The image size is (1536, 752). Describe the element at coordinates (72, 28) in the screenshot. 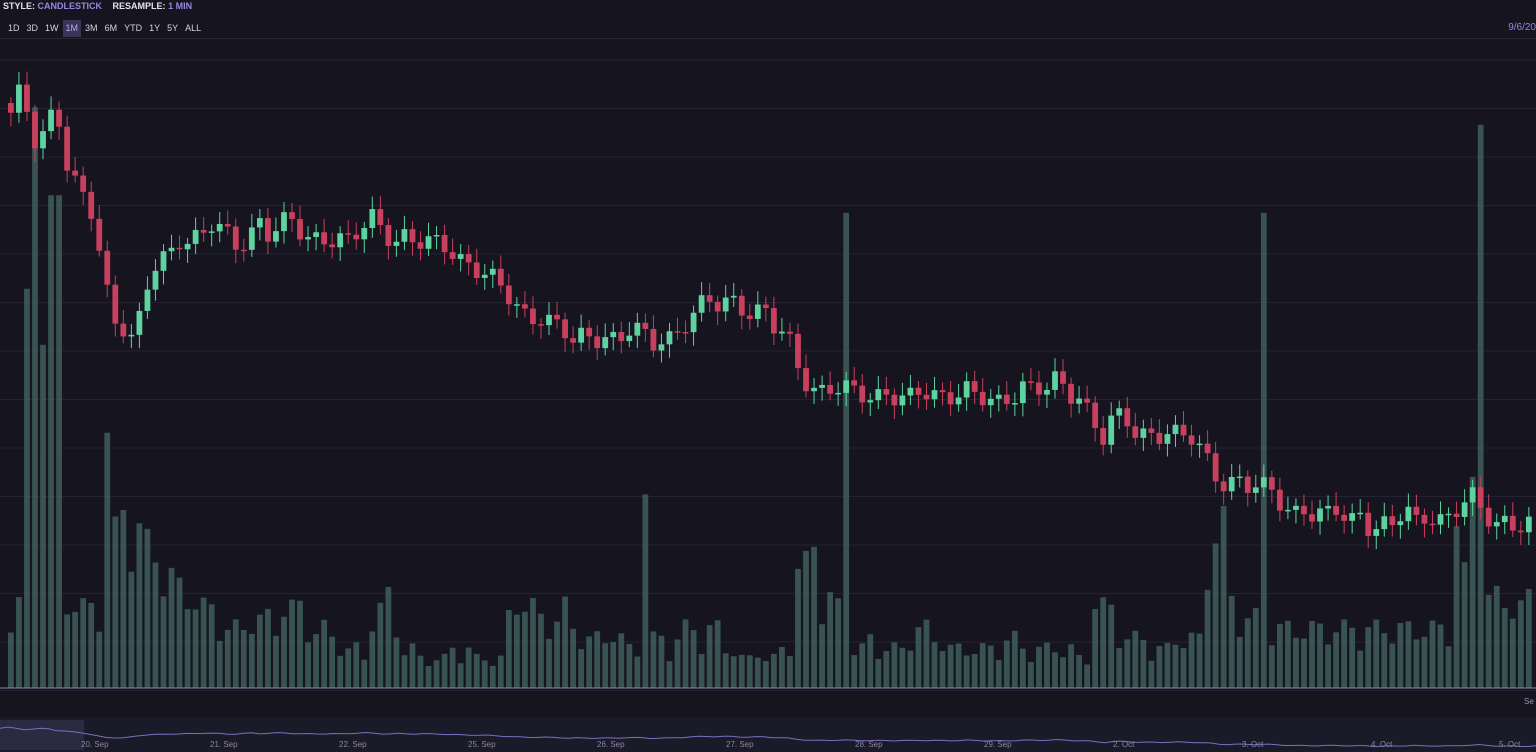

I see `range-button-1m: 1M` at that location.